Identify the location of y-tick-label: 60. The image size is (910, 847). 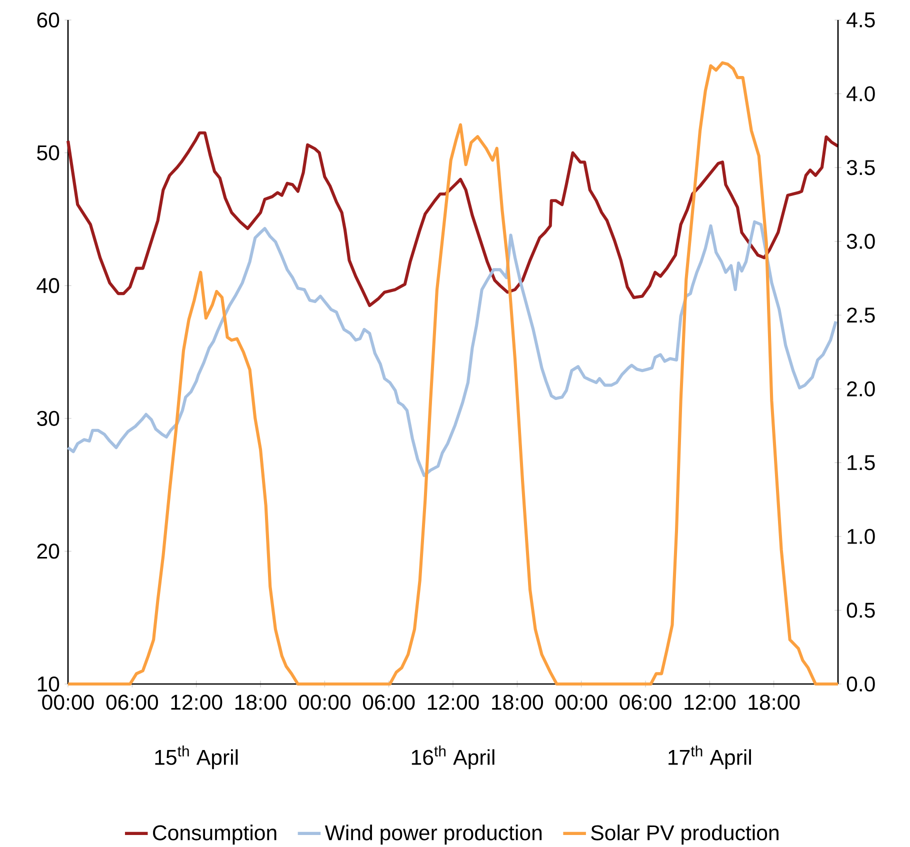
(48, 20).